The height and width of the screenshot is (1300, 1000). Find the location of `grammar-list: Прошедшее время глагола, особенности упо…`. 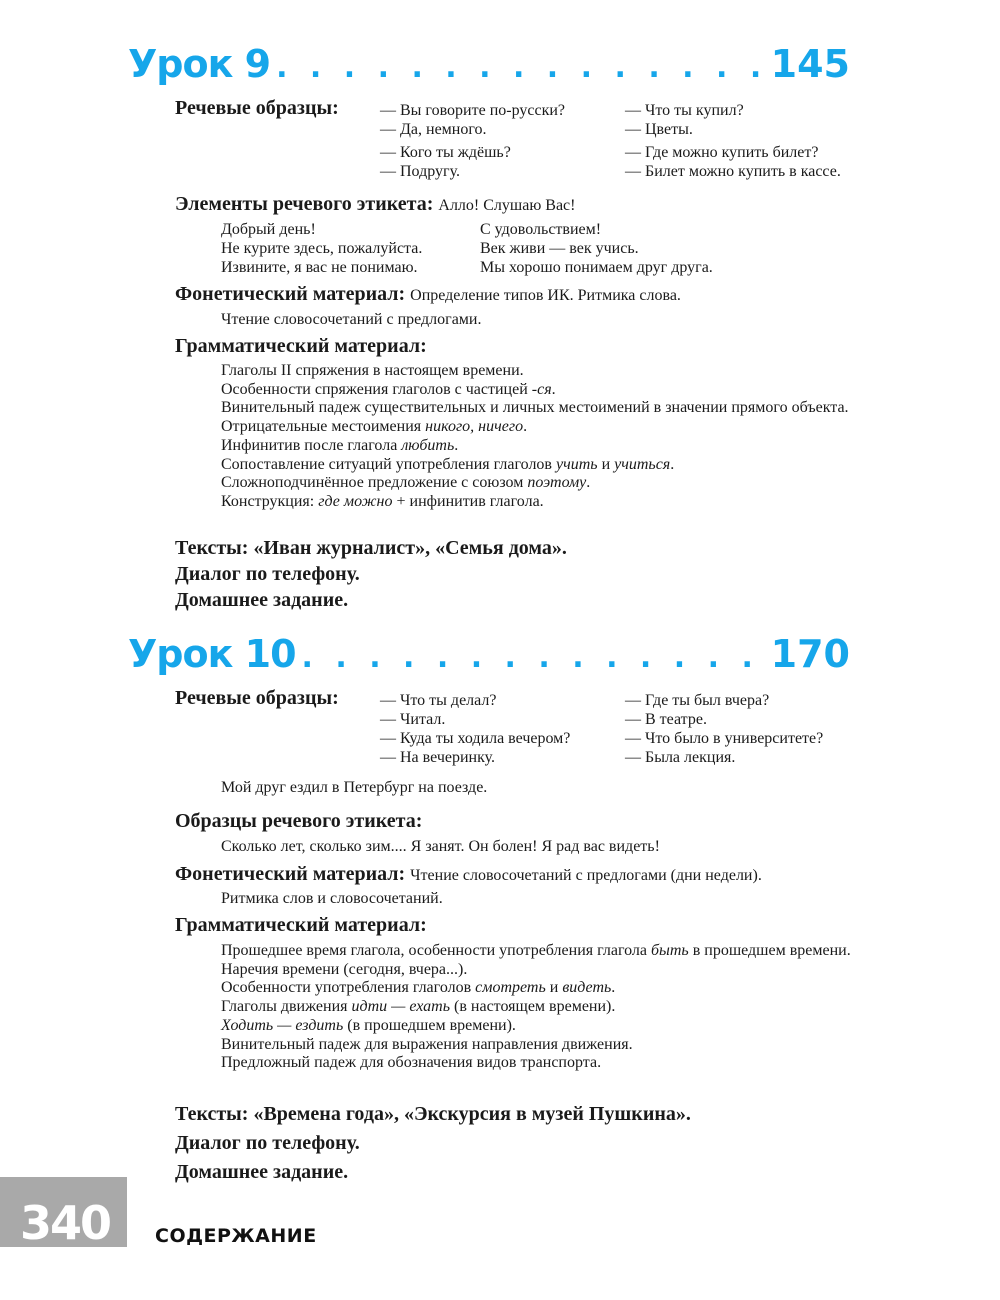

grammar-list: Прошедшее время глагола, особенности упо… is located at coordinates (561, 1007).